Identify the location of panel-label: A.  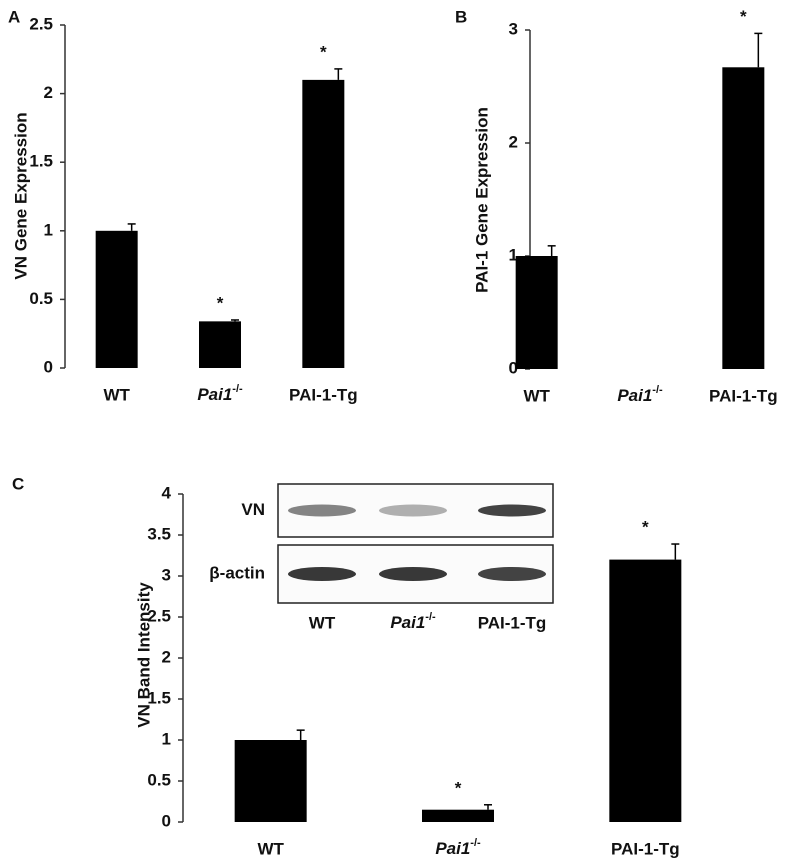
(14, 16).